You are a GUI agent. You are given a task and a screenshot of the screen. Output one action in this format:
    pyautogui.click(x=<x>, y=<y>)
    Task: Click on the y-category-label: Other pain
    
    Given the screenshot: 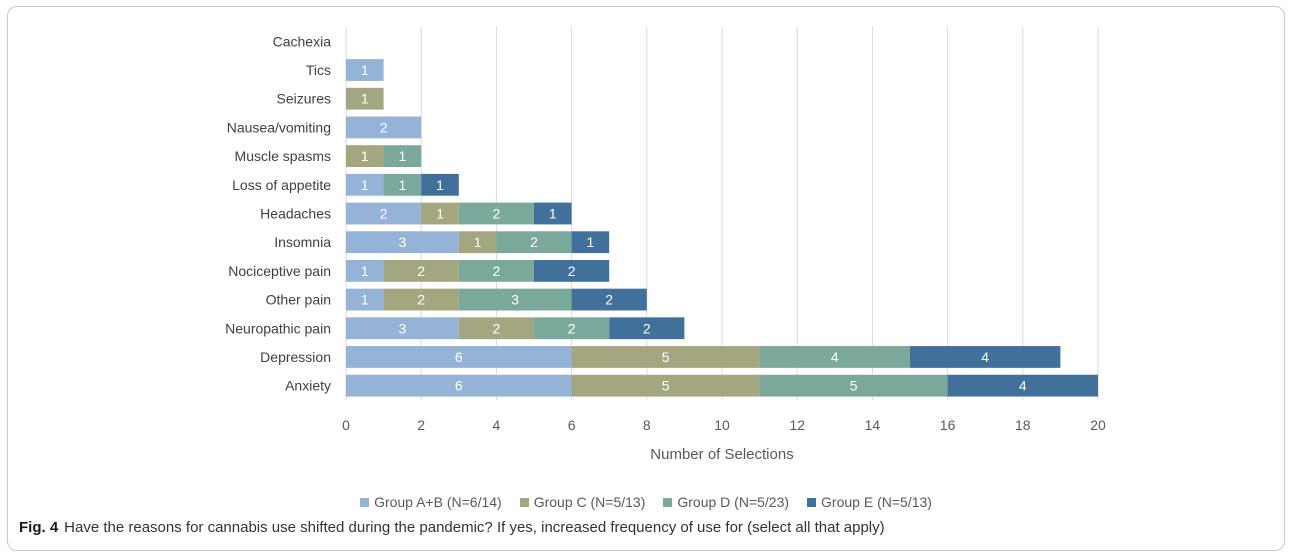 What is the action you would take?
    pyautogui.click(x=298, y=300)
    